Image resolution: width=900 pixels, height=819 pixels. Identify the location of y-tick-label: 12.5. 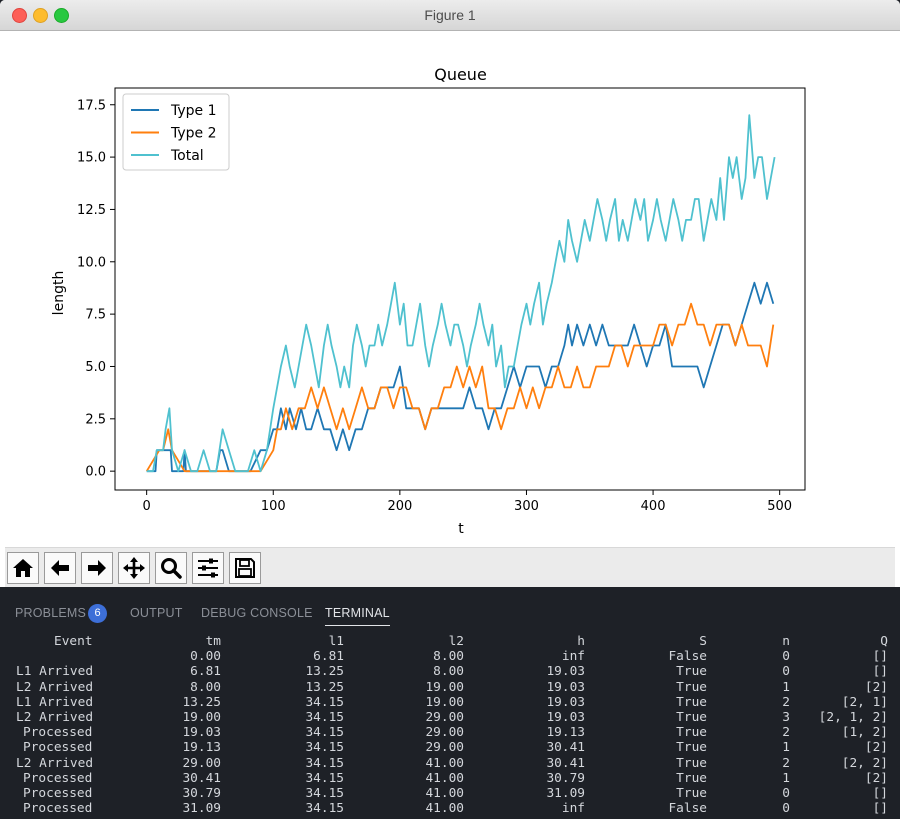
(91, 210).